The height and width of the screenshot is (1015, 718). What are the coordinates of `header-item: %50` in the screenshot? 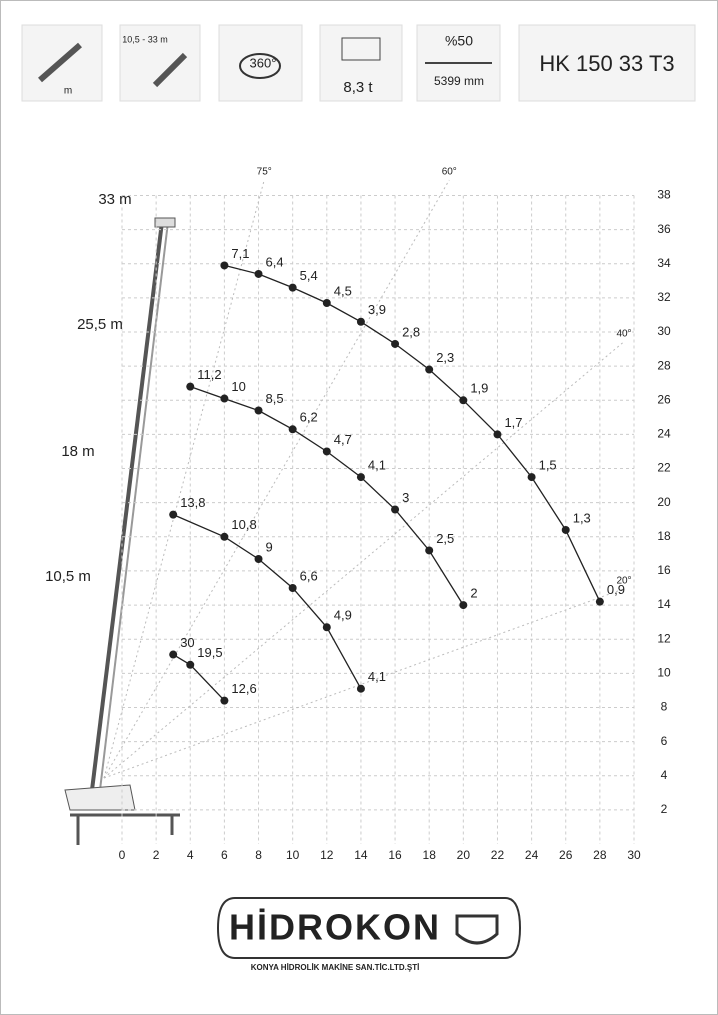 It's located at (459, 41).